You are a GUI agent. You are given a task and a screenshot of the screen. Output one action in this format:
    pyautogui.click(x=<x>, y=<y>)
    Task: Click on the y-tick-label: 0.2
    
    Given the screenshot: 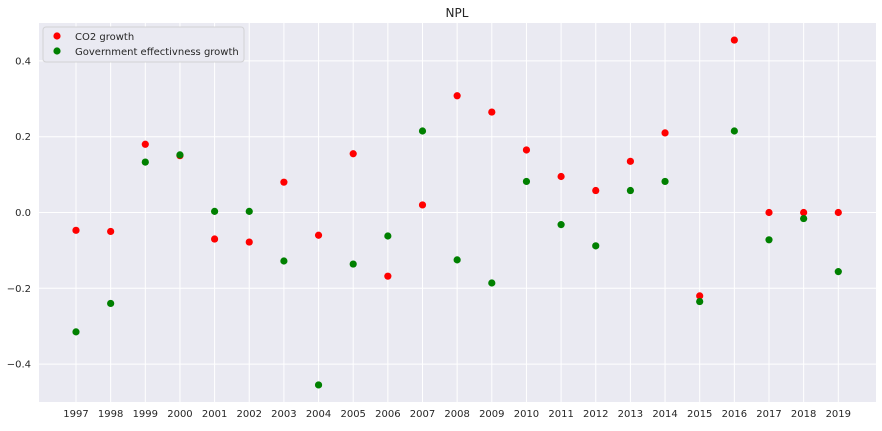 What is the action you would take?
    pyautogui.click(x=23, y=137)
    